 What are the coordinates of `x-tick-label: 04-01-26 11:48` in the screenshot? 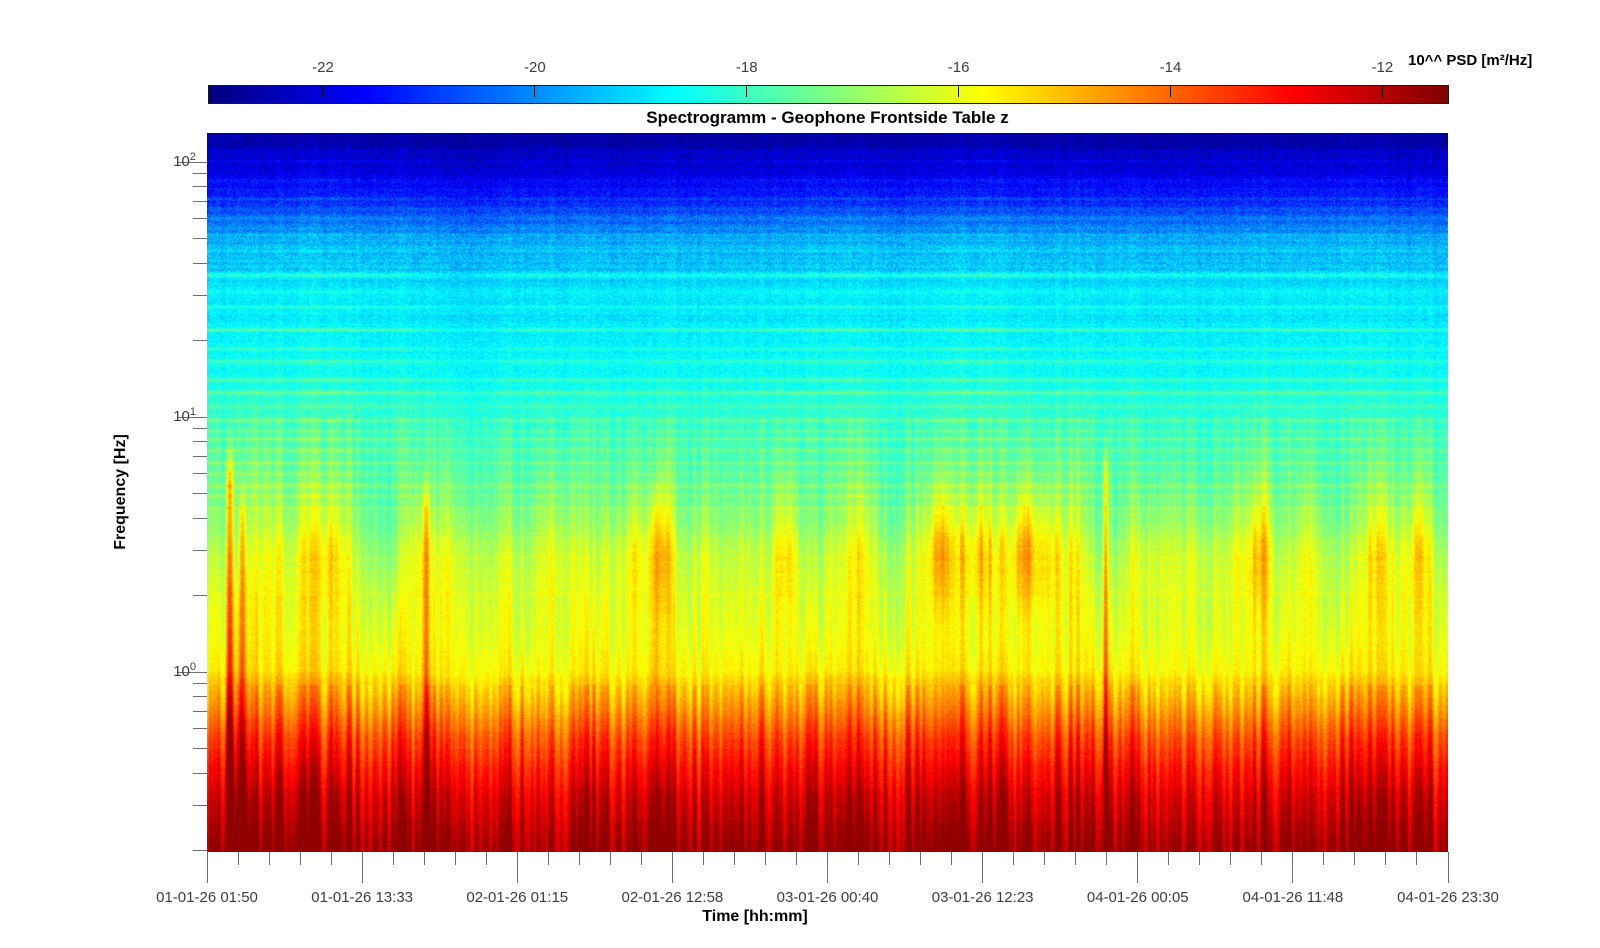 It's located at (1293, 897).